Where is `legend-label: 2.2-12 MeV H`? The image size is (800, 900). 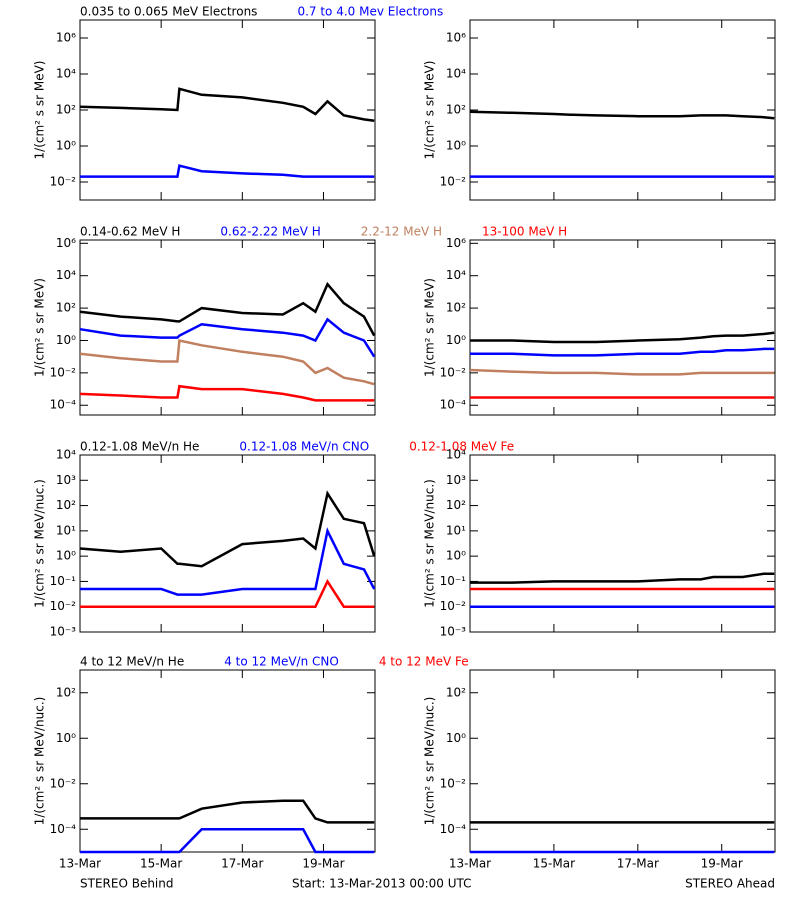 legend-label: 2.2-12 MeV H is located at coordinates (401, 232).